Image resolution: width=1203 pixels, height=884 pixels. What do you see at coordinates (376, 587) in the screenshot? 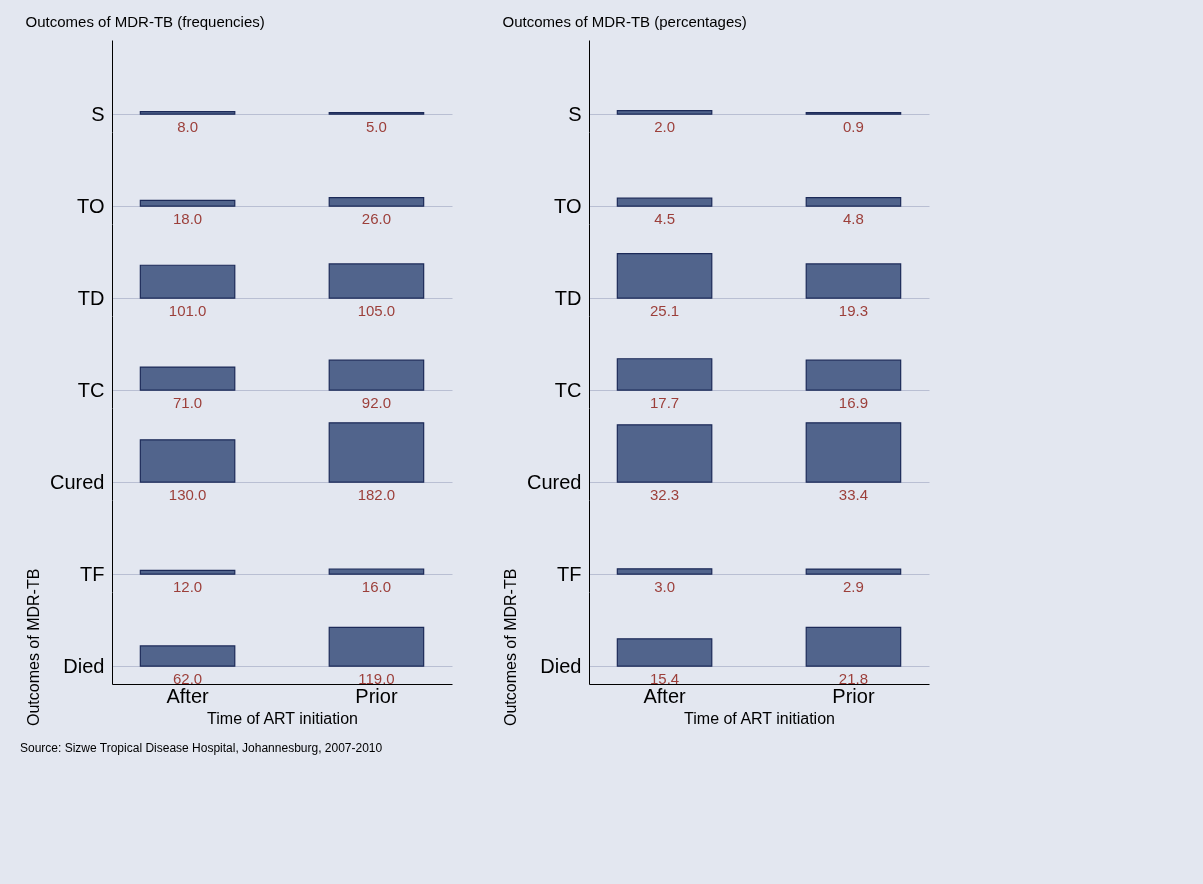
I see `data-label: 16.0` at bounding box center [376, 587].